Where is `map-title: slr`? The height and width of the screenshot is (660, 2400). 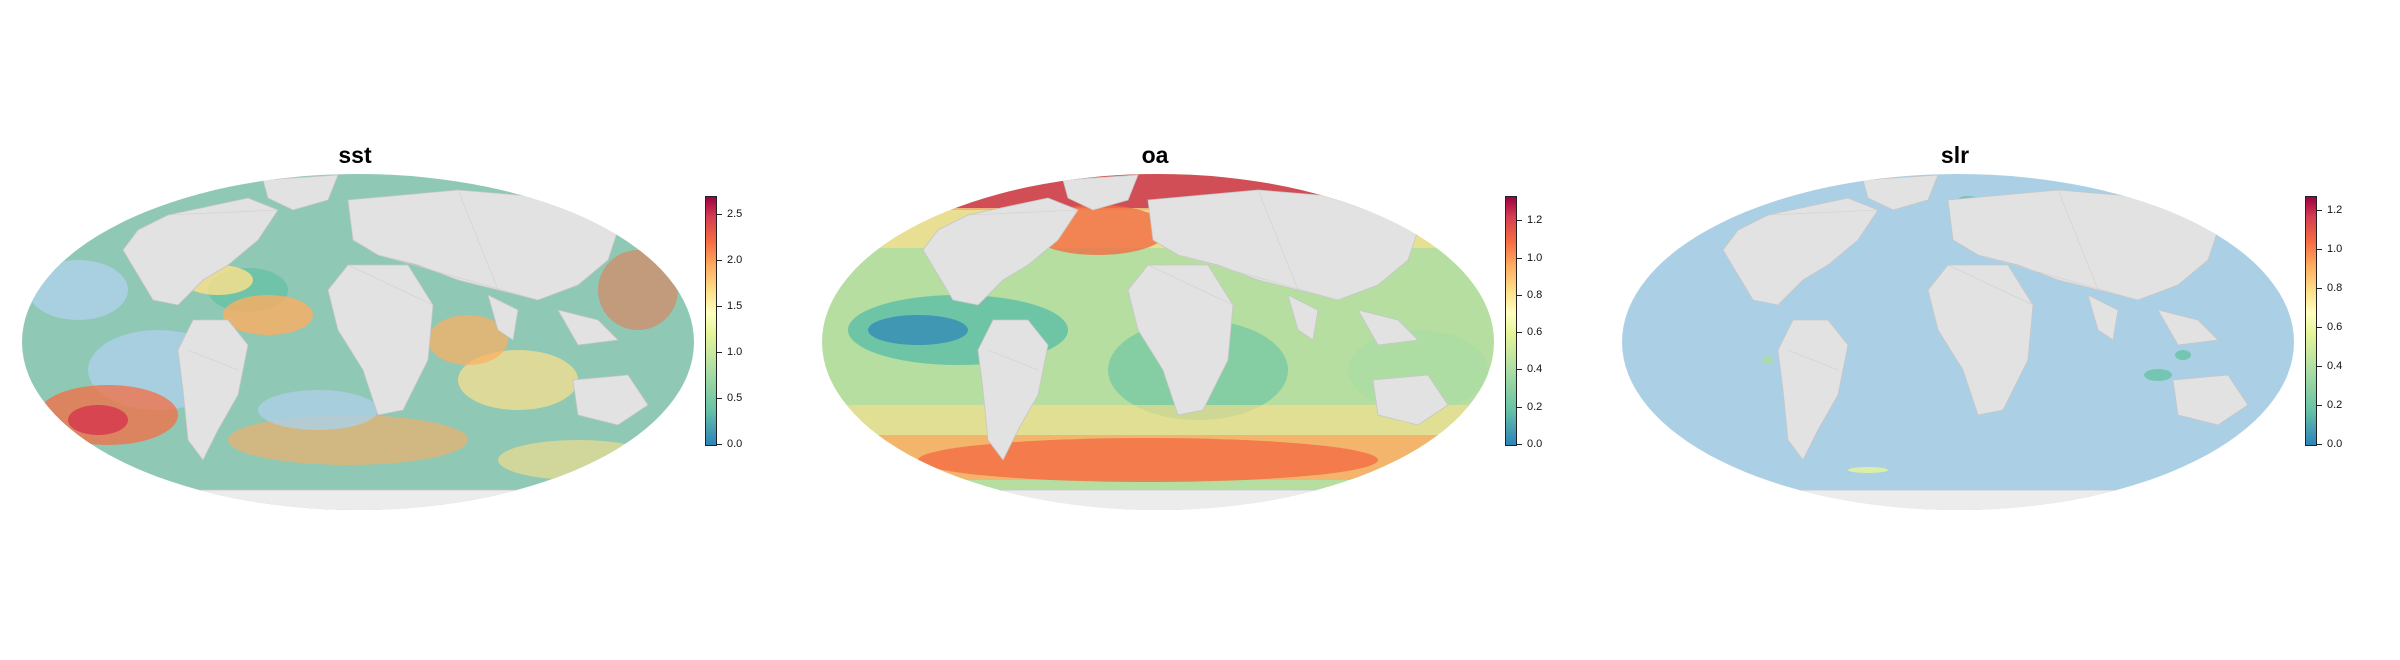
map-title: slr is located at coordinates (1955, 155).